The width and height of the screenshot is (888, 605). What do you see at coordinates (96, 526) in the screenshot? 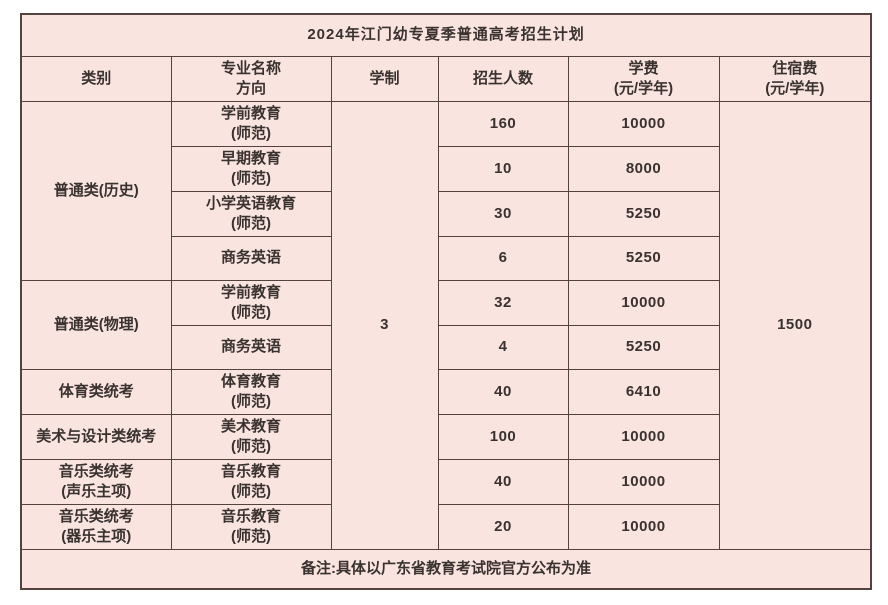
I see `category-cell: 音乐类统考 (器乐主项)` at bounding box center [96, 526].